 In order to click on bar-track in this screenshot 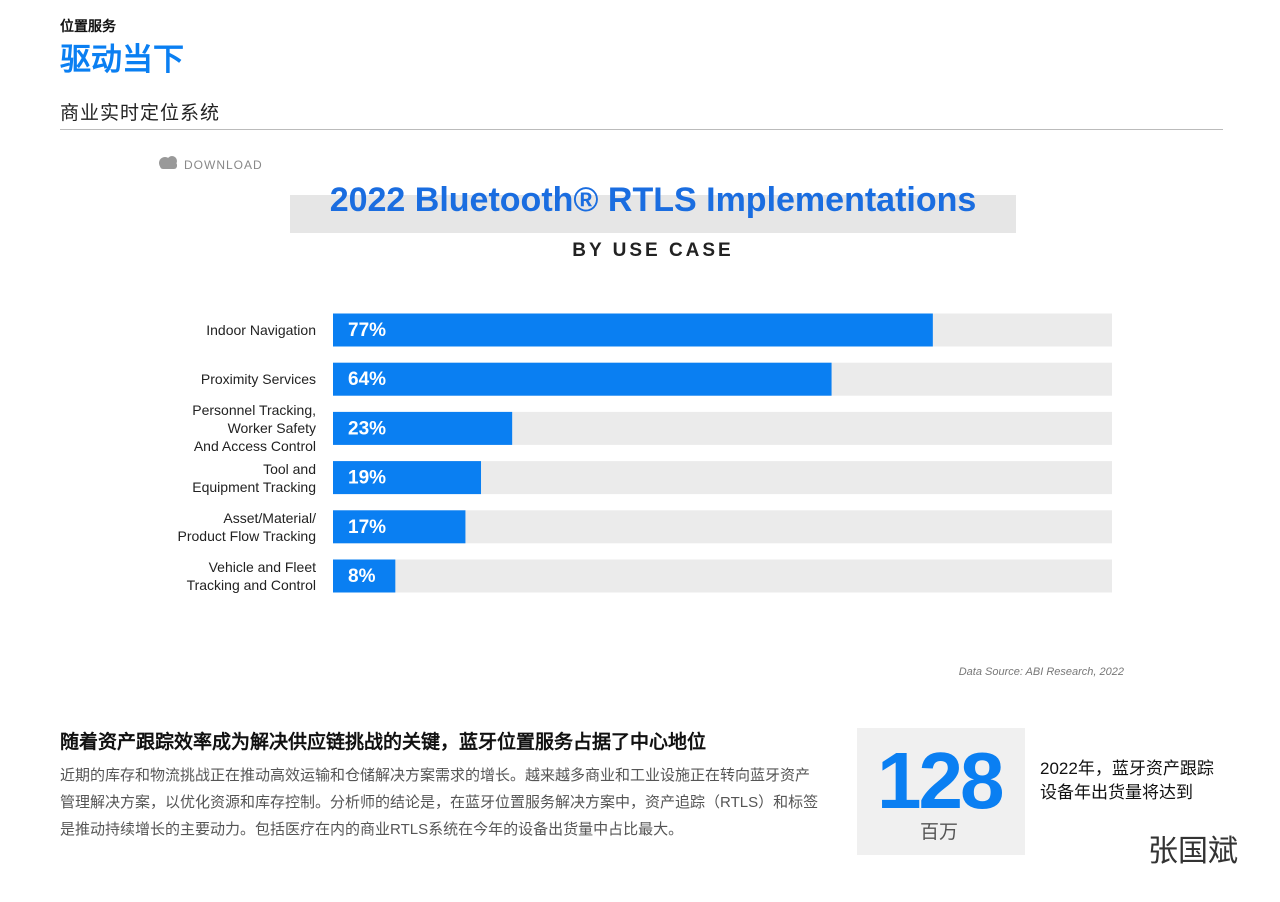, I will do `click(722, 576)`.